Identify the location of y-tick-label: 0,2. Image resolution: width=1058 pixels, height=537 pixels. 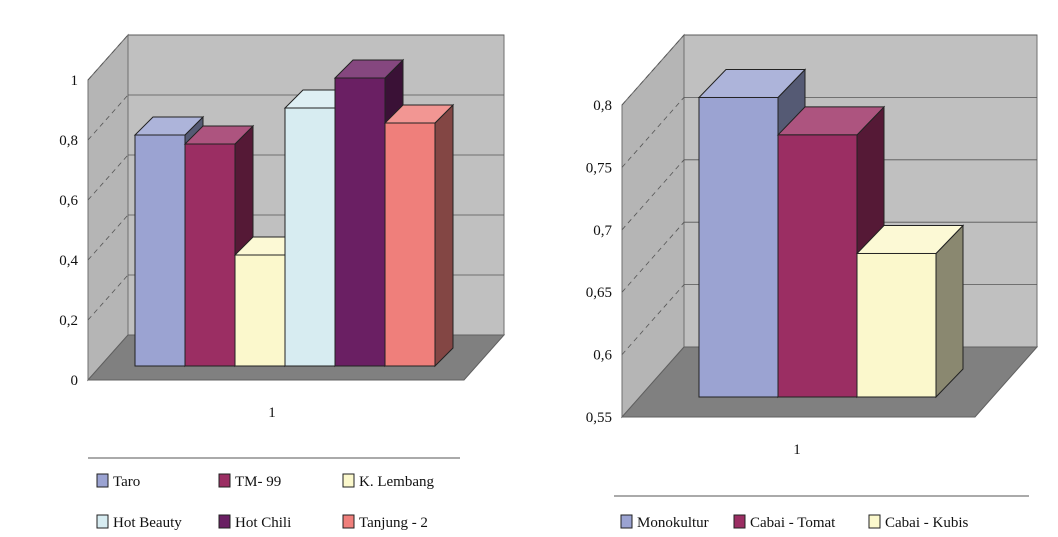
(68, 321).